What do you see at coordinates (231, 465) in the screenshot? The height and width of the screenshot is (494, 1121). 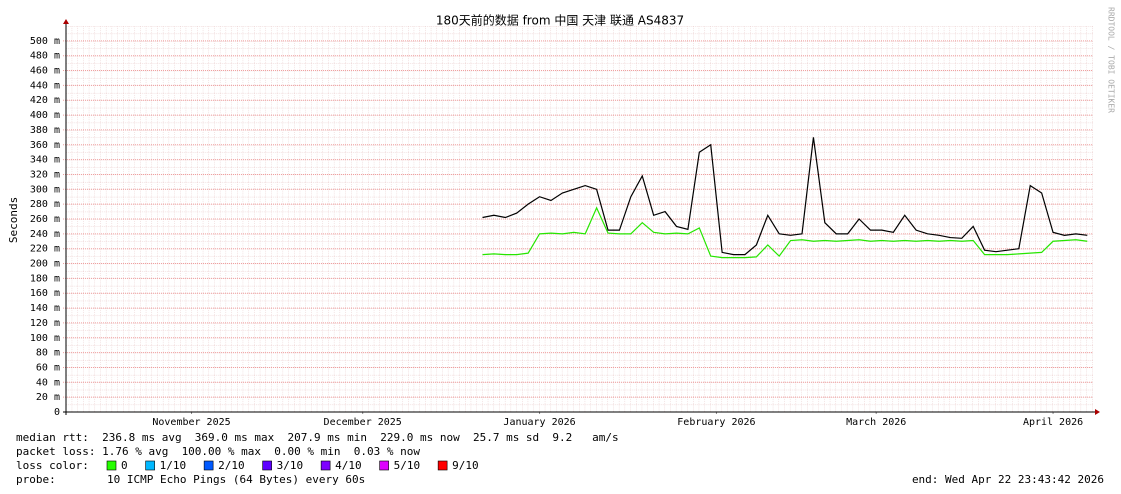 I see `legend-label: 2/10` at bounding box center [231, 465].